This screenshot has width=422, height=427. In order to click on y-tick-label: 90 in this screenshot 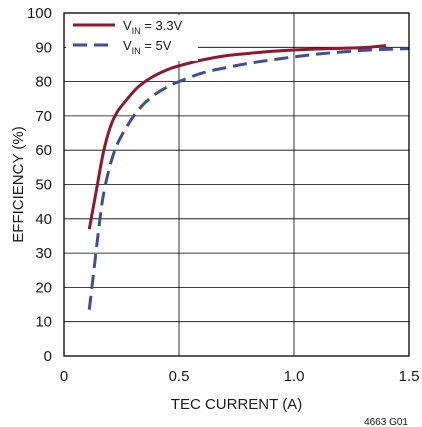, I will do `click(43, 47)`.